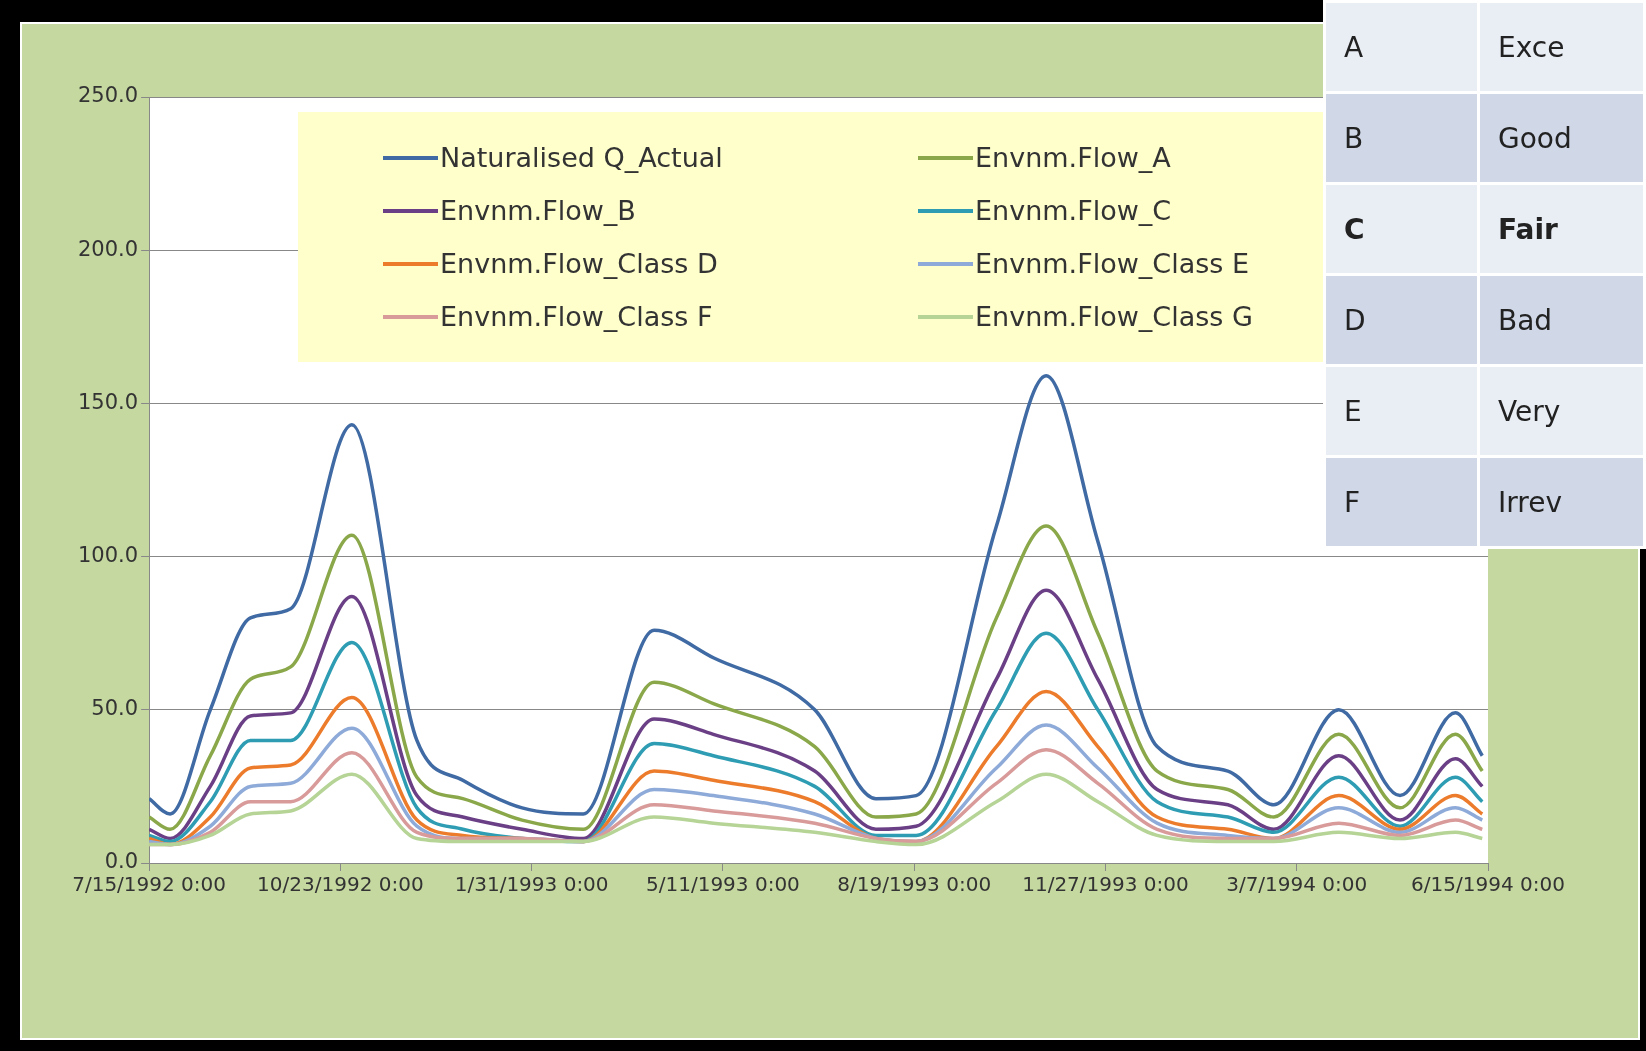 The height and width of the screenshot is (1051, 1646). I want to click on text: Fair, so click(1528, 229).